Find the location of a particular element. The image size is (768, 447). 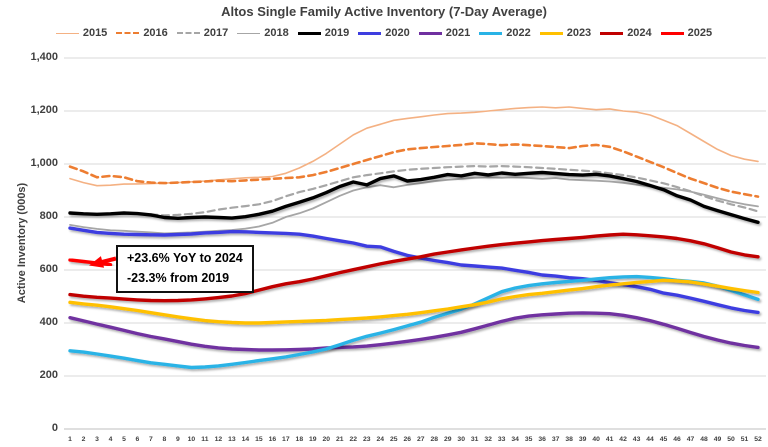

x-tick-label-23: 23 is located at coordinates (367, 439).